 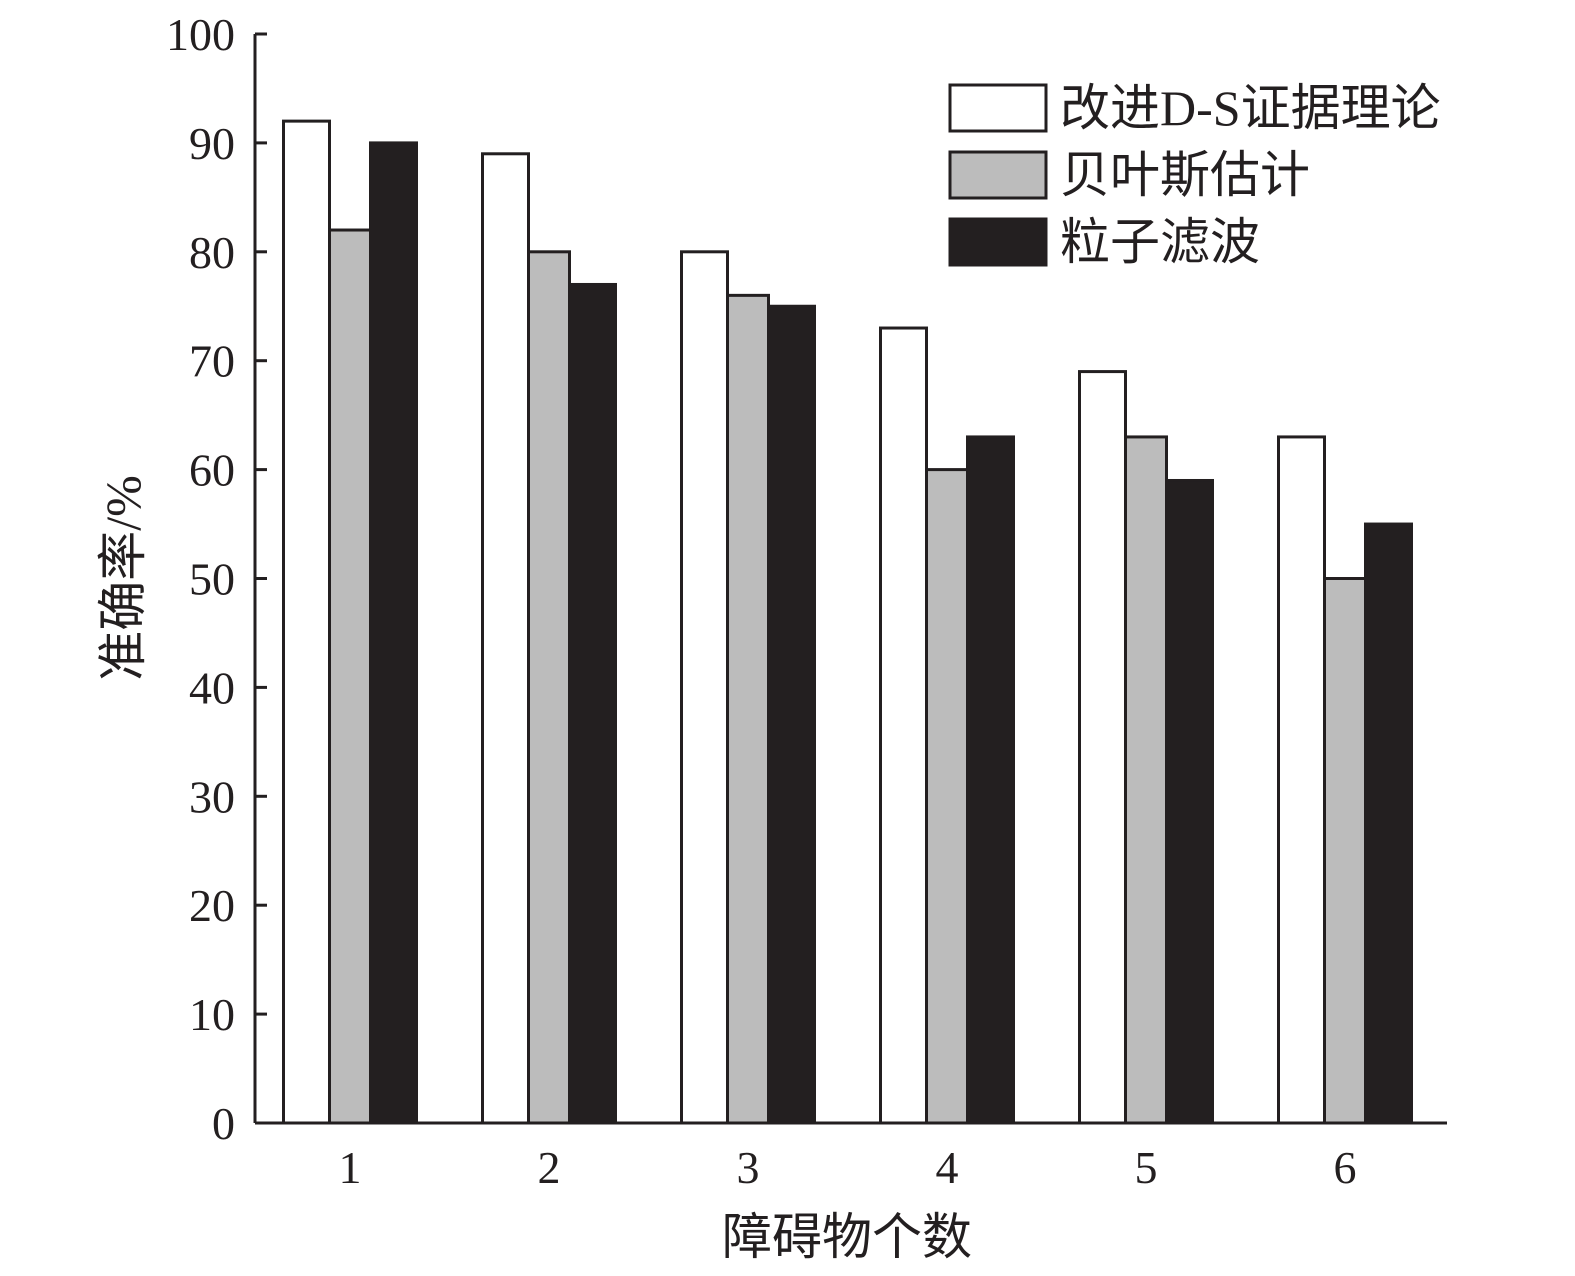 I want to click on legend-label-2: 贝叶斯估计, so click(x=1185, y=175).